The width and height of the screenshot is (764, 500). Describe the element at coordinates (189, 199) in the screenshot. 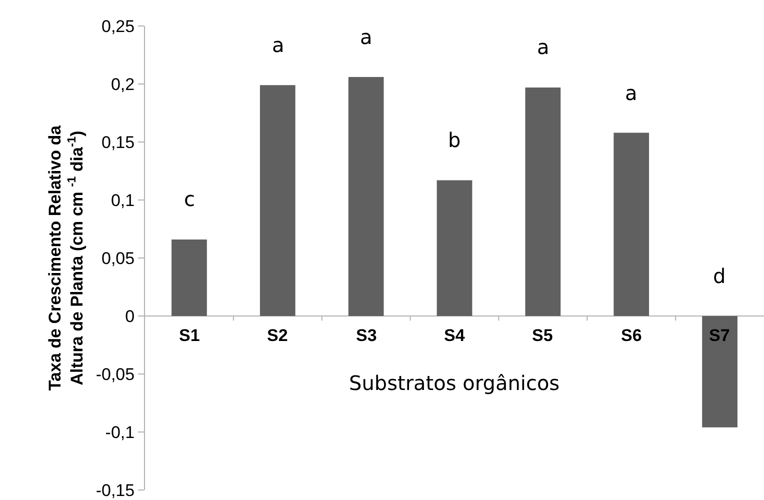

I see `annotation: c` at that location.